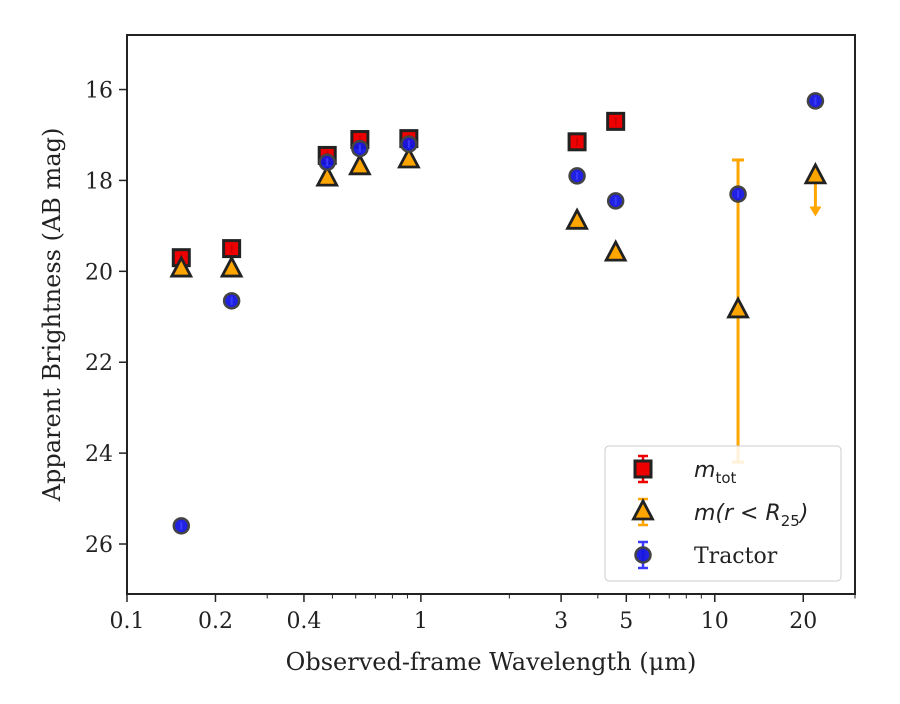 Image resolution: width=900 pixels, height=704 pixels. I want to click on x-tick-label-3: 1, so click(421, 621).